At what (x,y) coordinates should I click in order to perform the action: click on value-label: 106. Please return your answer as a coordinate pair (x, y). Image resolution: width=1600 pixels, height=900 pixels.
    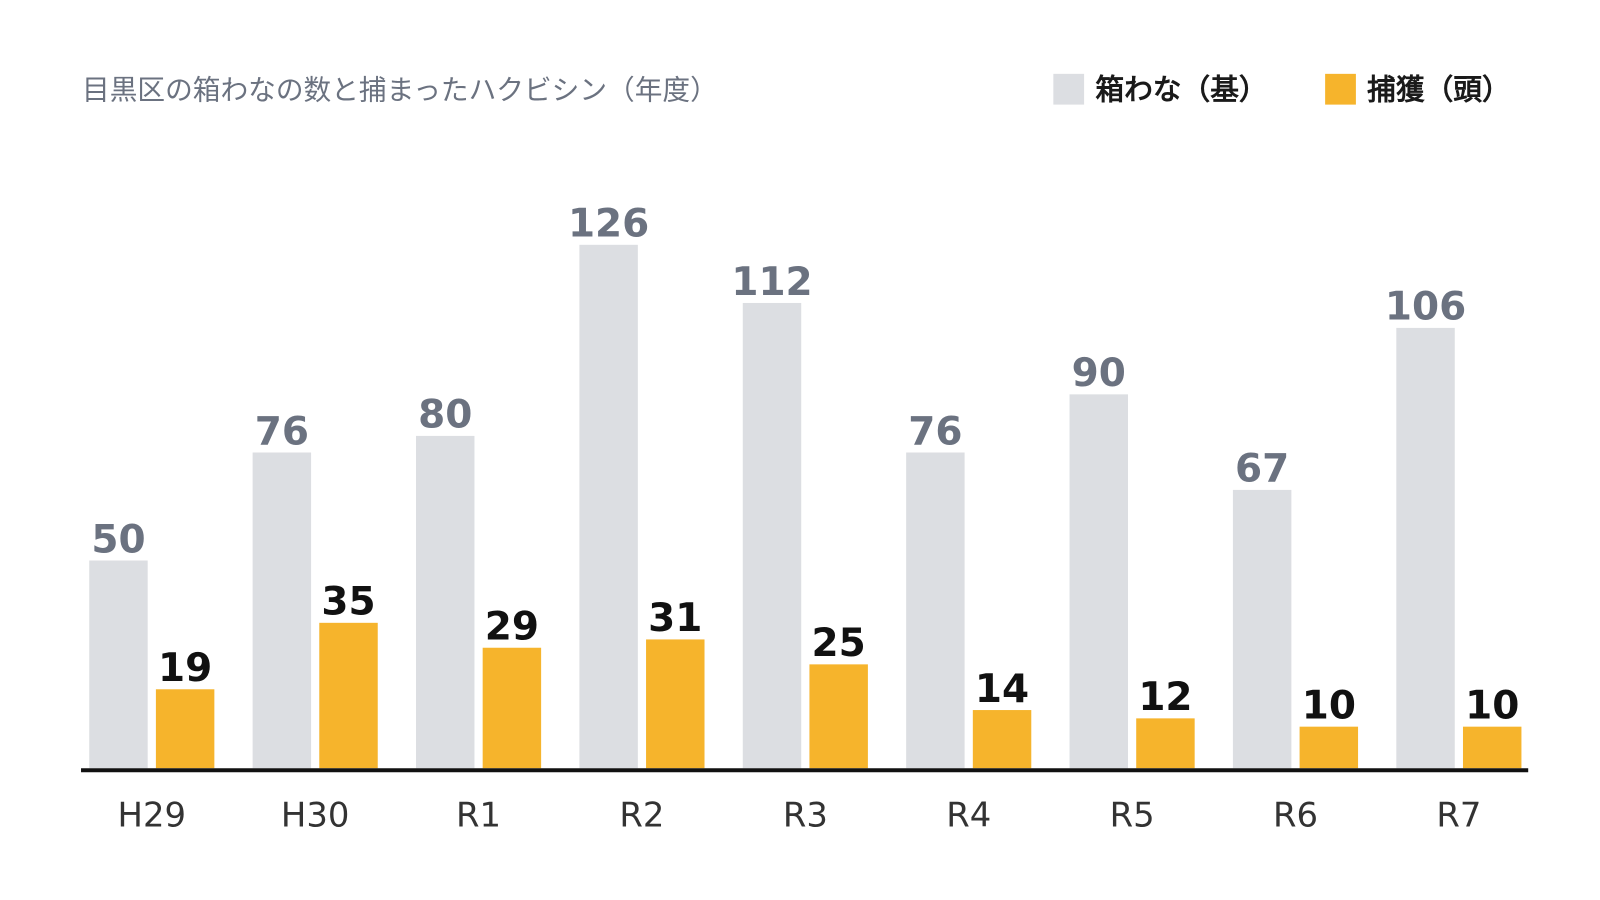
    Looking at the image, I should click on (1425, 307).